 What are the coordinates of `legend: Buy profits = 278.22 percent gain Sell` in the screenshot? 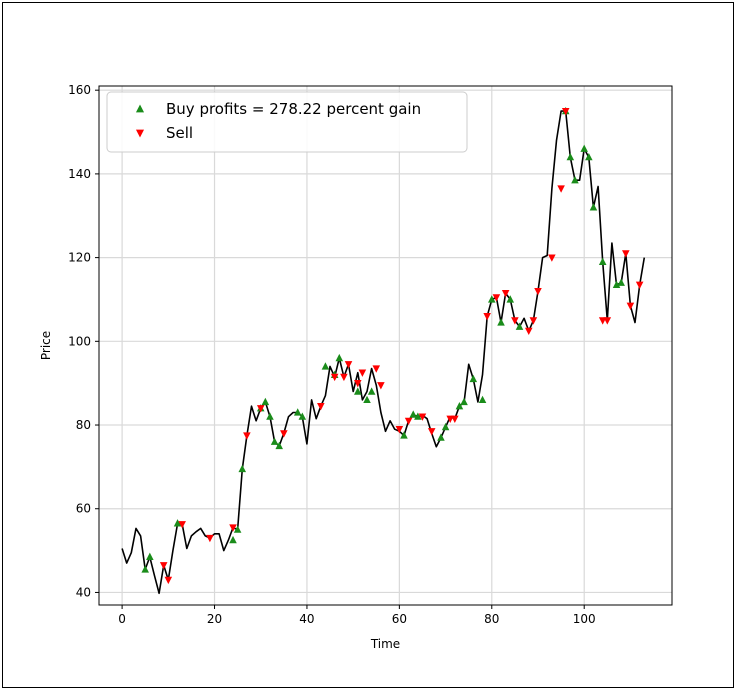 It's located at (287, 122).